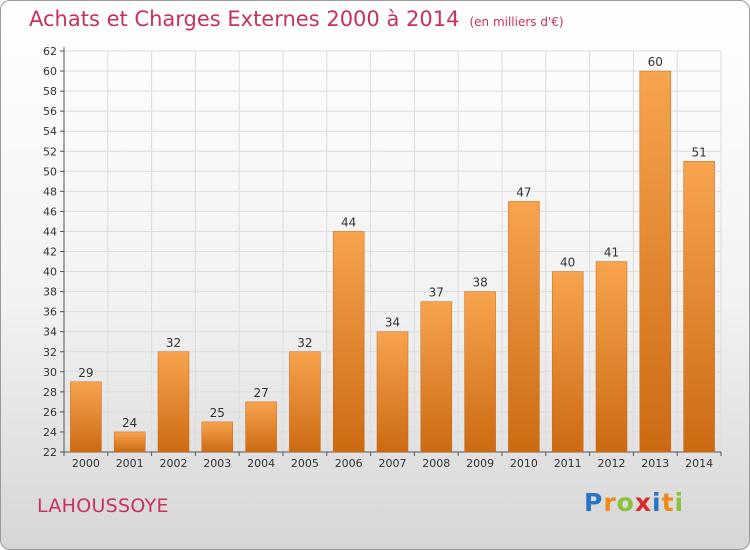 The width and height of the screenshot is (750, 550). I want to click on logo-letter: P, so click(594, 502).